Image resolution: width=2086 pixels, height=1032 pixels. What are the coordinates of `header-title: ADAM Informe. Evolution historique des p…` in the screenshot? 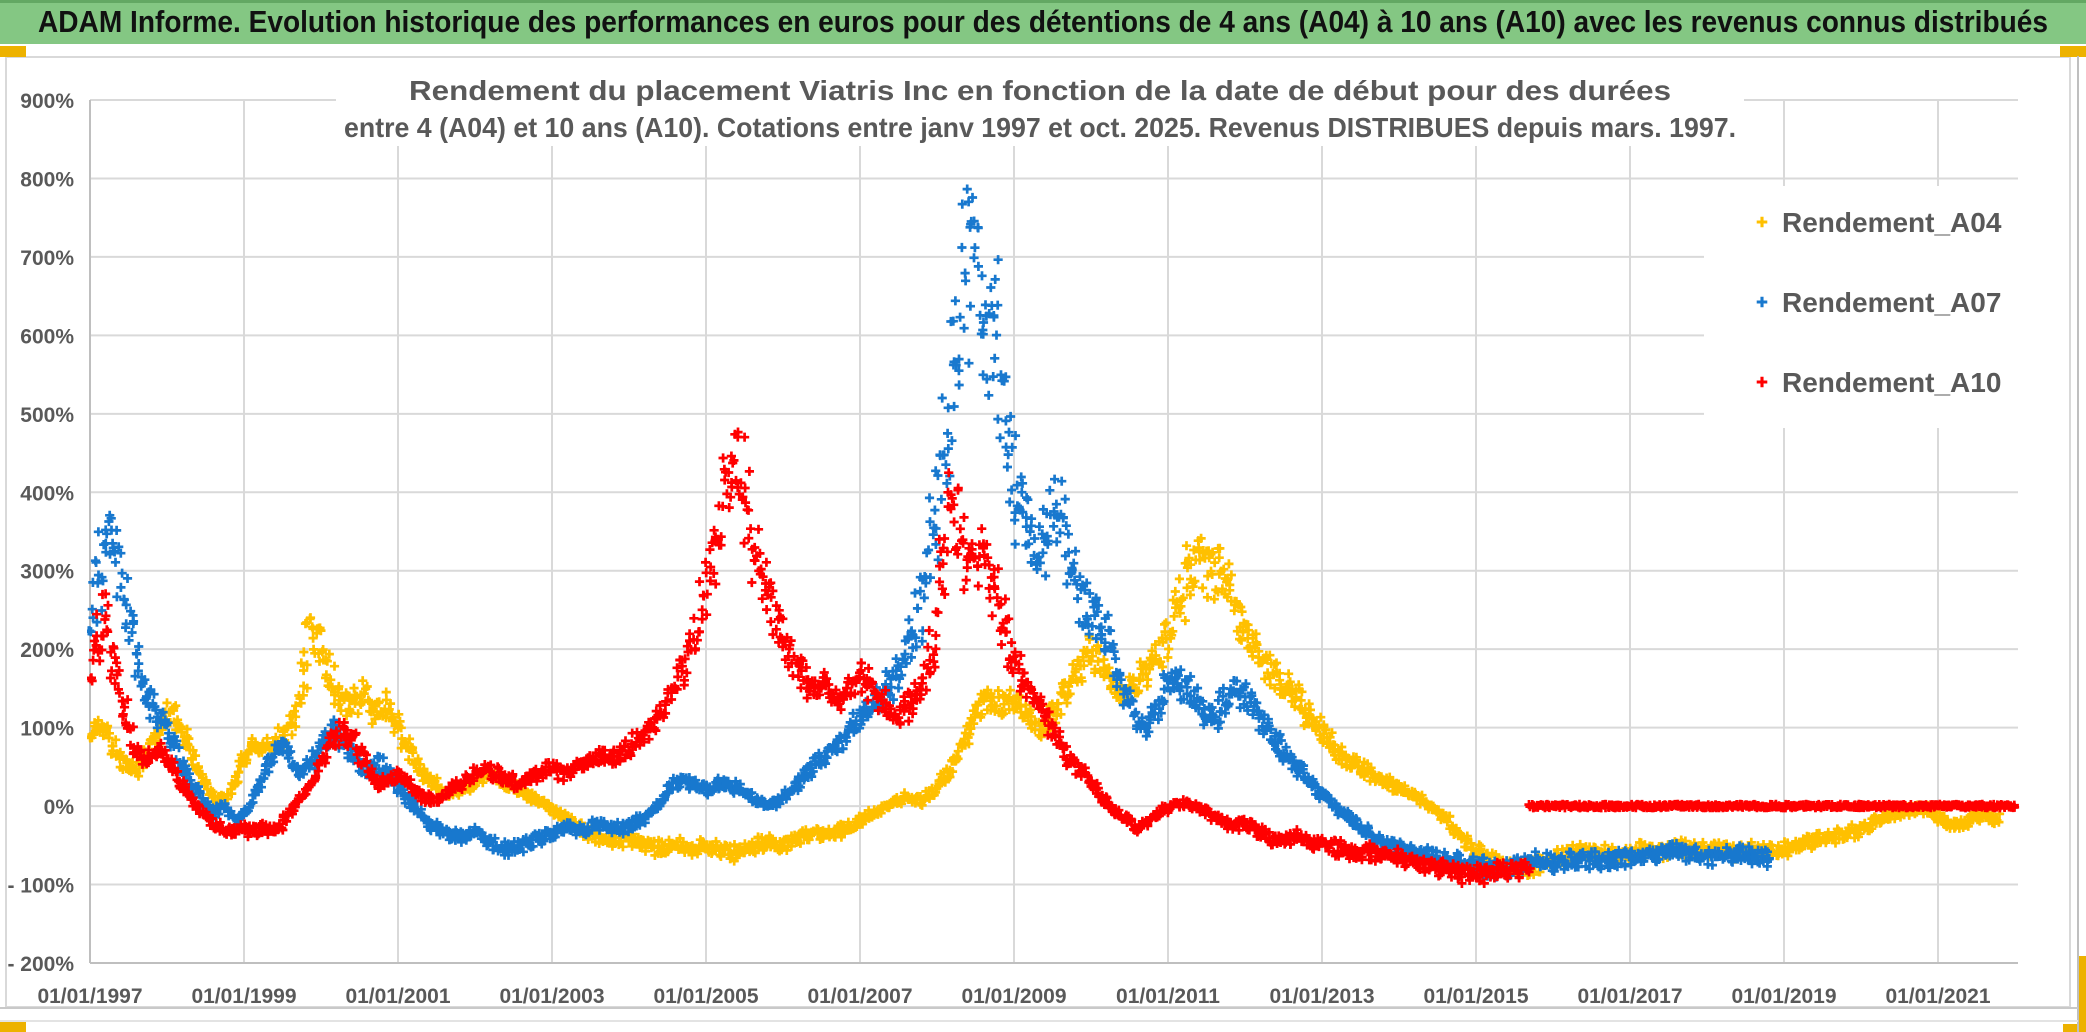 It's located at (1043, 21).